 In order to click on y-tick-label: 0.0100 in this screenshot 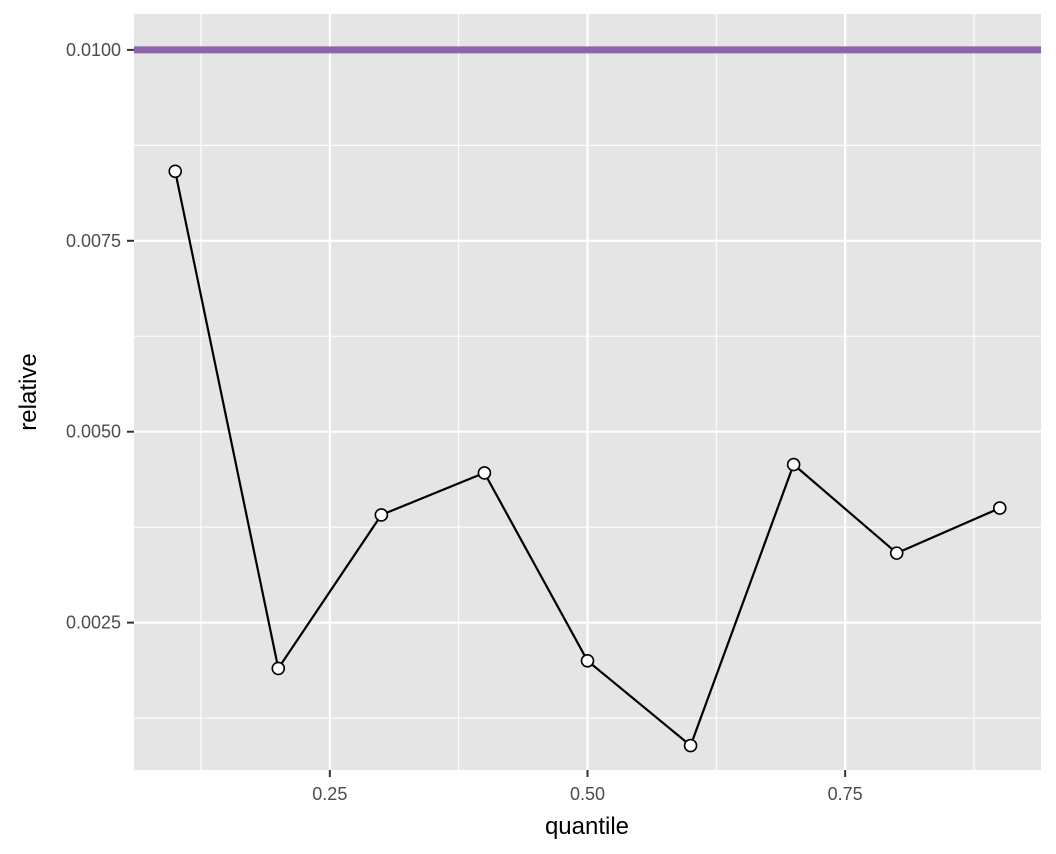, I will do `click(93, 50)`.